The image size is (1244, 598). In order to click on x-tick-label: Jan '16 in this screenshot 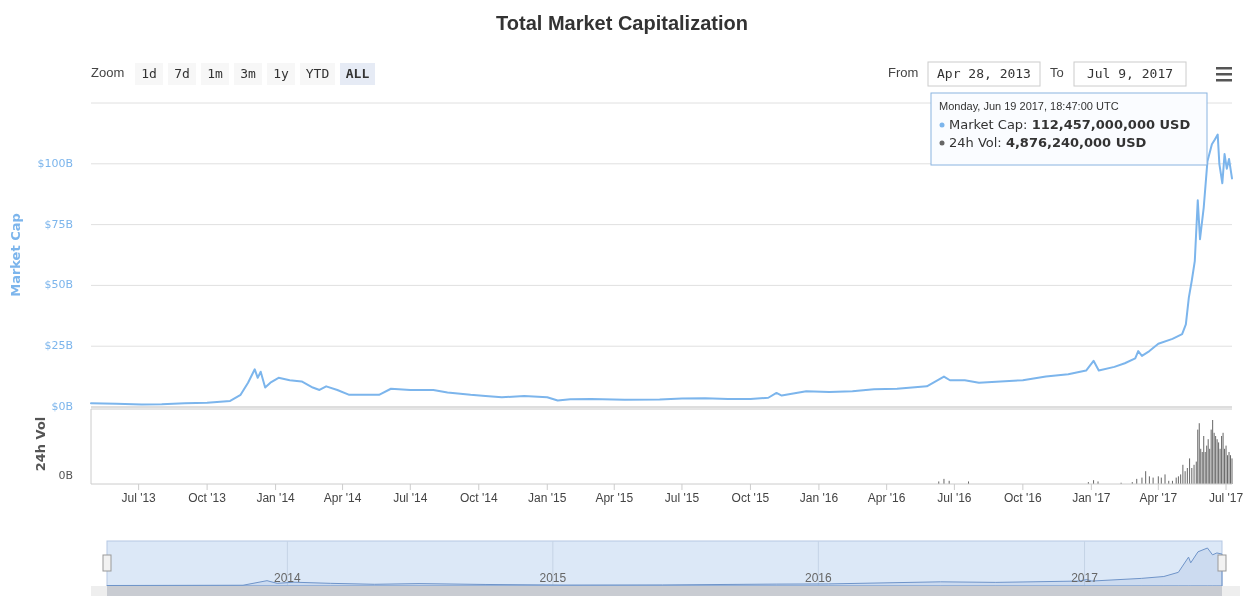, I will do `click(819, 498)`.